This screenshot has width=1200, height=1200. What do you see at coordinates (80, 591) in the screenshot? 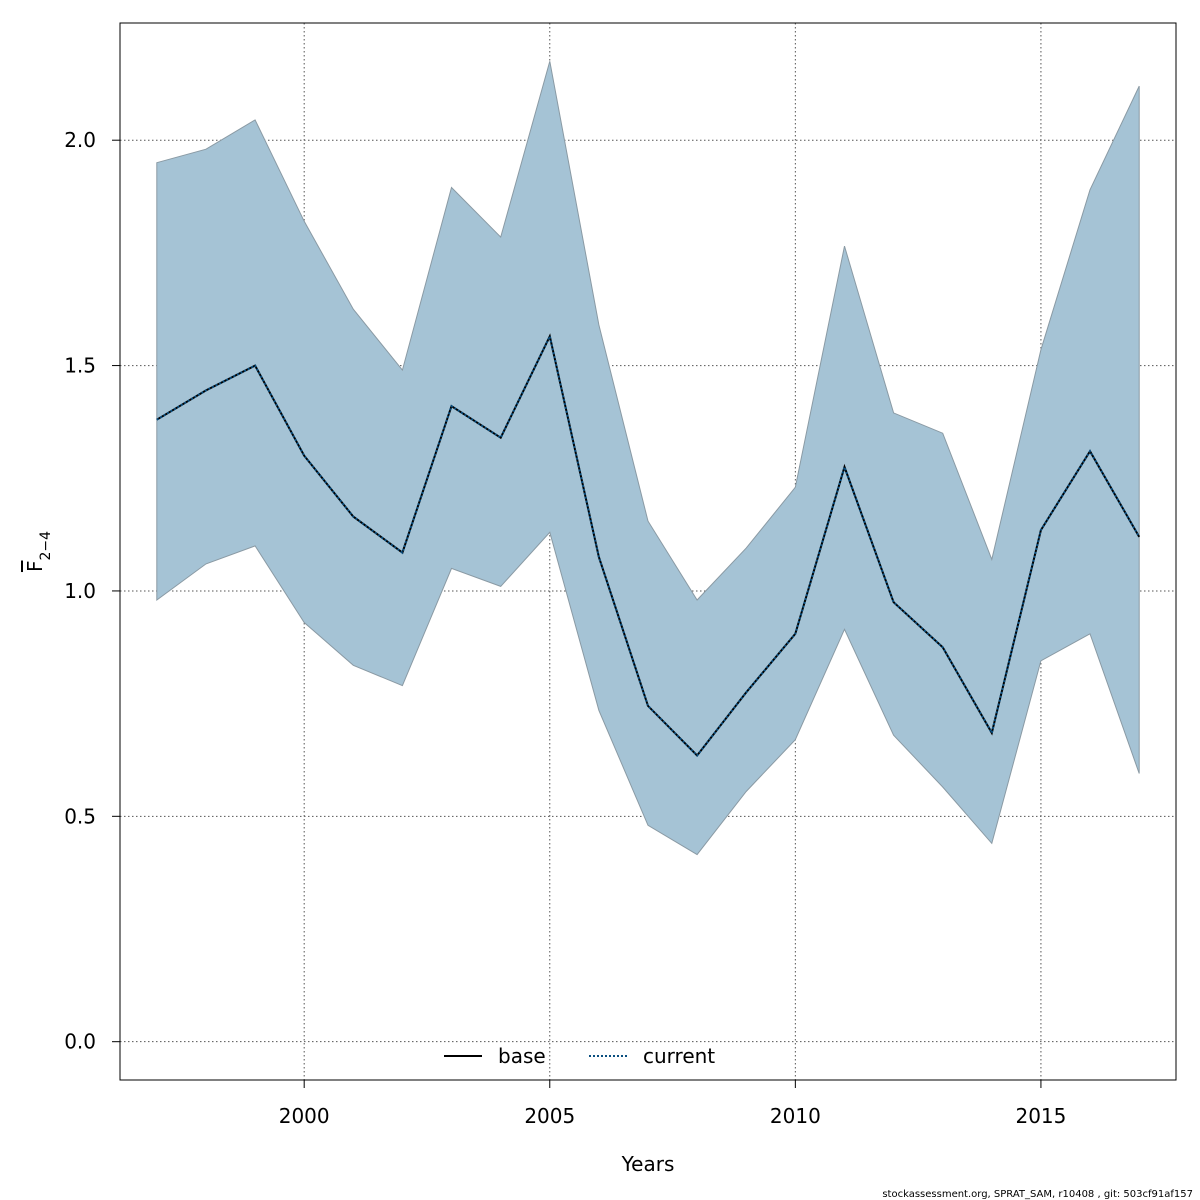
I see `y-tick-label-1.0: 1.0` at bounding box center [80, 591].